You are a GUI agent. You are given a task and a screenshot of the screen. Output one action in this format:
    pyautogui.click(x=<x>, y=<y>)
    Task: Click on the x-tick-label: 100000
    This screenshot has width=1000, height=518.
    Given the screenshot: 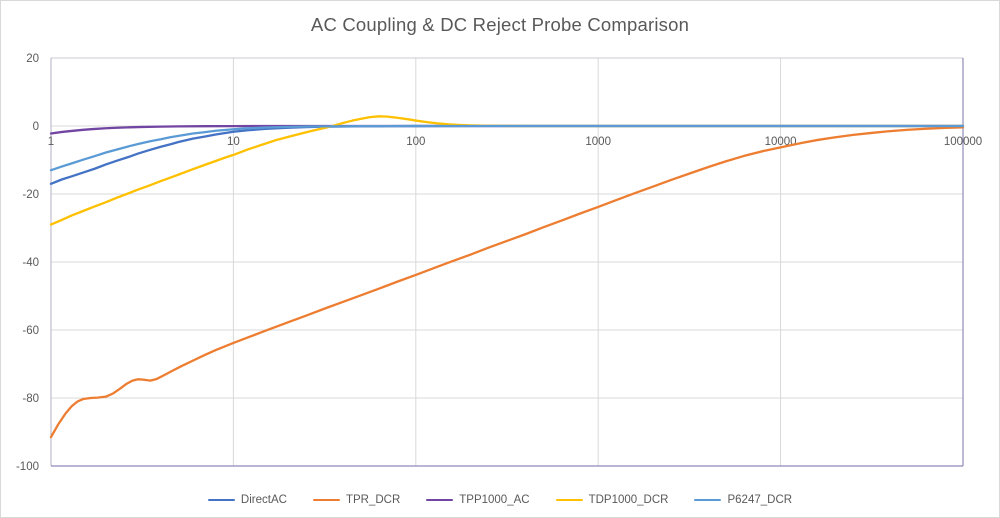 What is the action you would take?
    pyautogui.click(x=963, y=142)
    